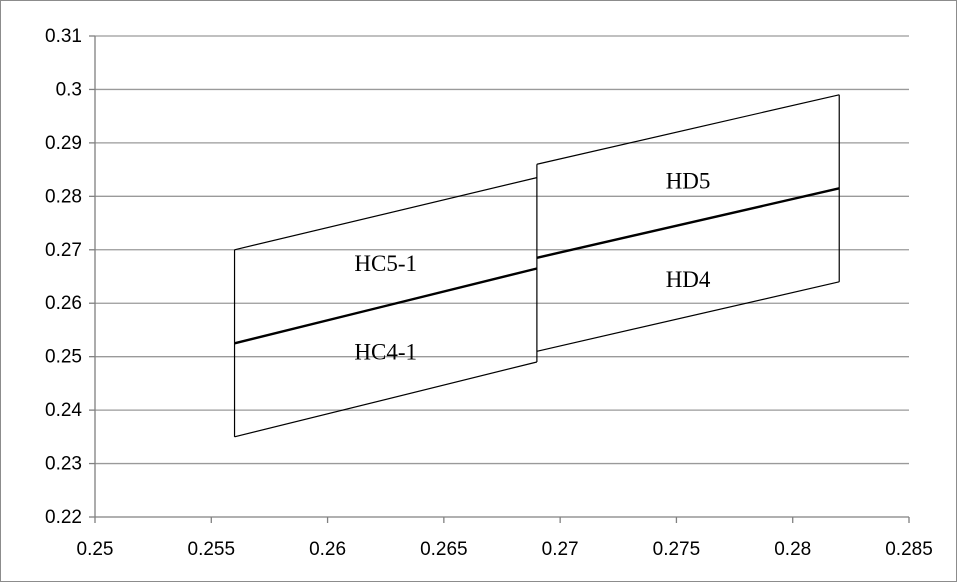 This screenshot has width=957, height=582. What do you see at coordinates (63, 196) in the screenshot?
I see `y-tick-label: 0.28` at bounding box center [63, 196].